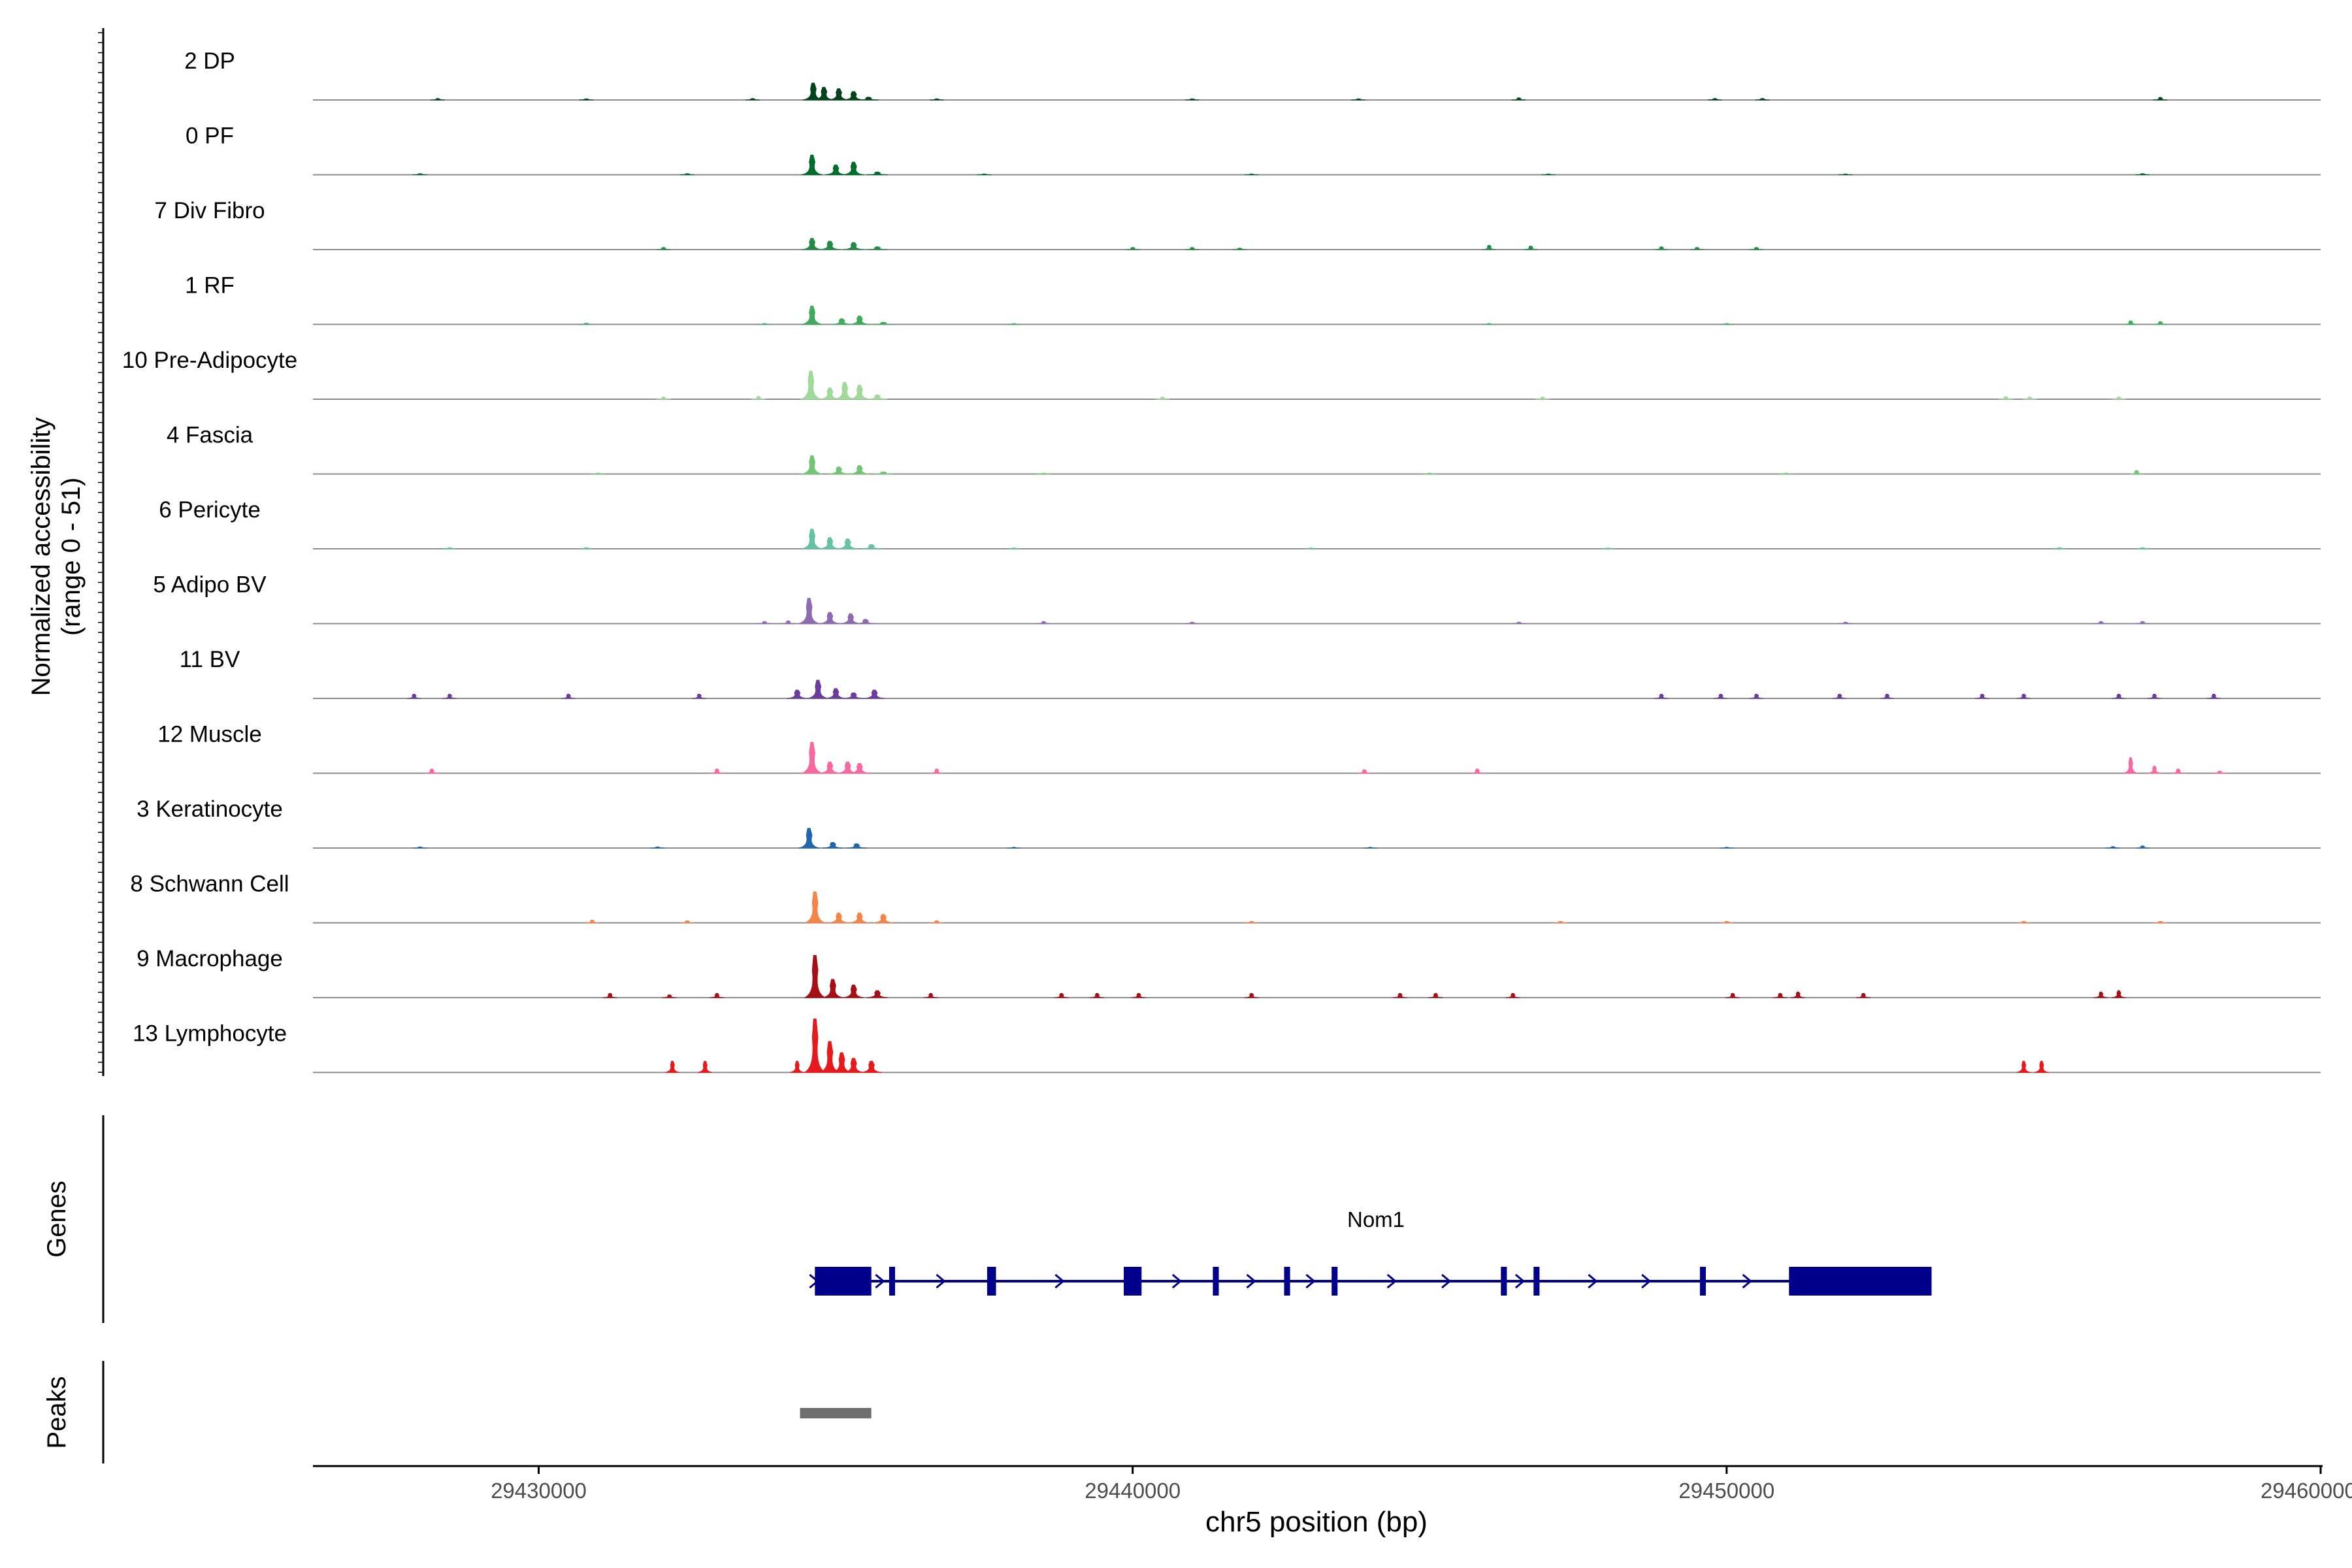 Image resolution: width=2352 pixels, height=1568 pixels. Describe the element at coordinates (539, 1490) in the screenshot. I see `x-tick-label: 29430000` at that location.